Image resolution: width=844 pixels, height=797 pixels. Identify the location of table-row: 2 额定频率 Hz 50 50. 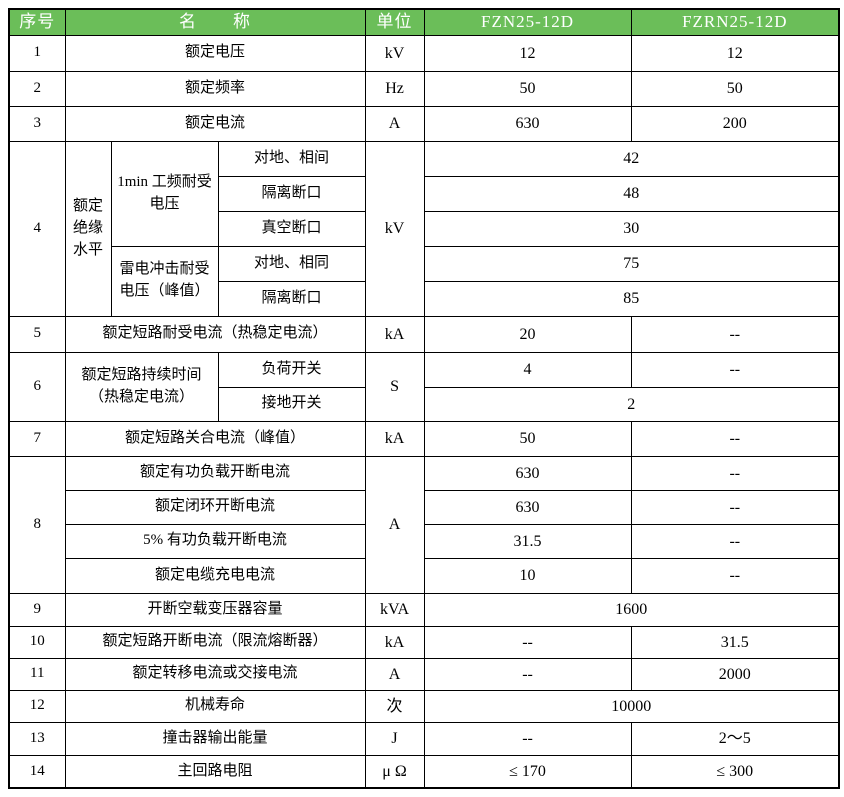
(424, 88).